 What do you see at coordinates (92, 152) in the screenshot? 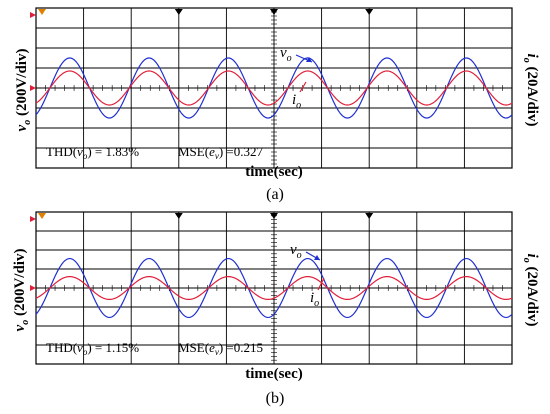
I see `thd-annotation: THD(vo) = 1.83%` at bounding box center [92, 152].